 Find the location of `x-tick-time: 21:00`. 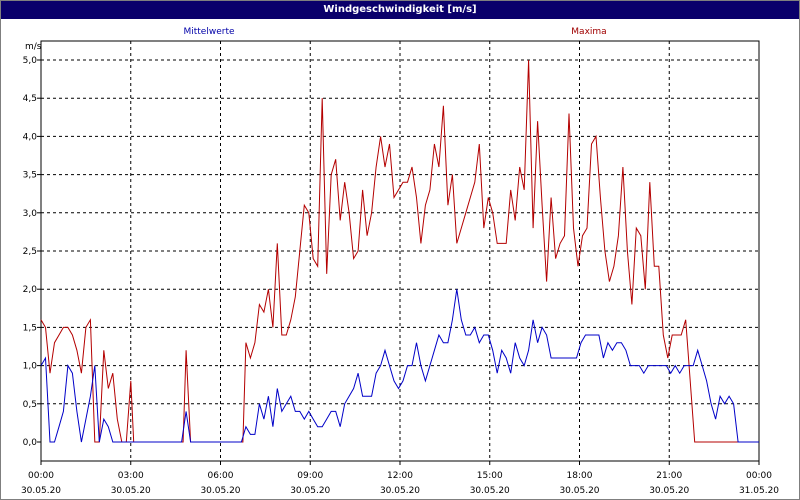

x-tick-time: 21:00 is located at coordinates (669, 476).